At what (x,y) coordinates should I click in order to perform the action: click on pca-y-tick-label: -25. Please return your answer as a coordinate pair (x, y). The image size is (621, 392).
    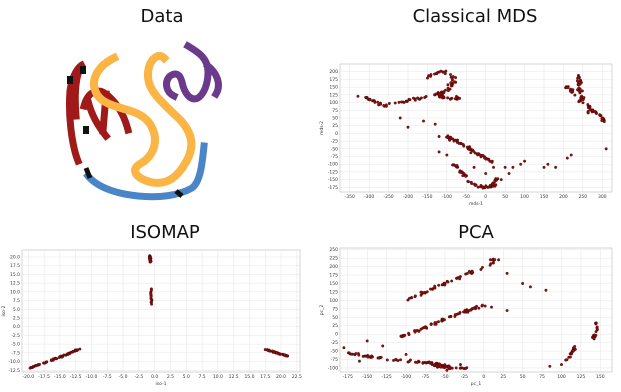
    Looking at the image, I should click on (334, 343).